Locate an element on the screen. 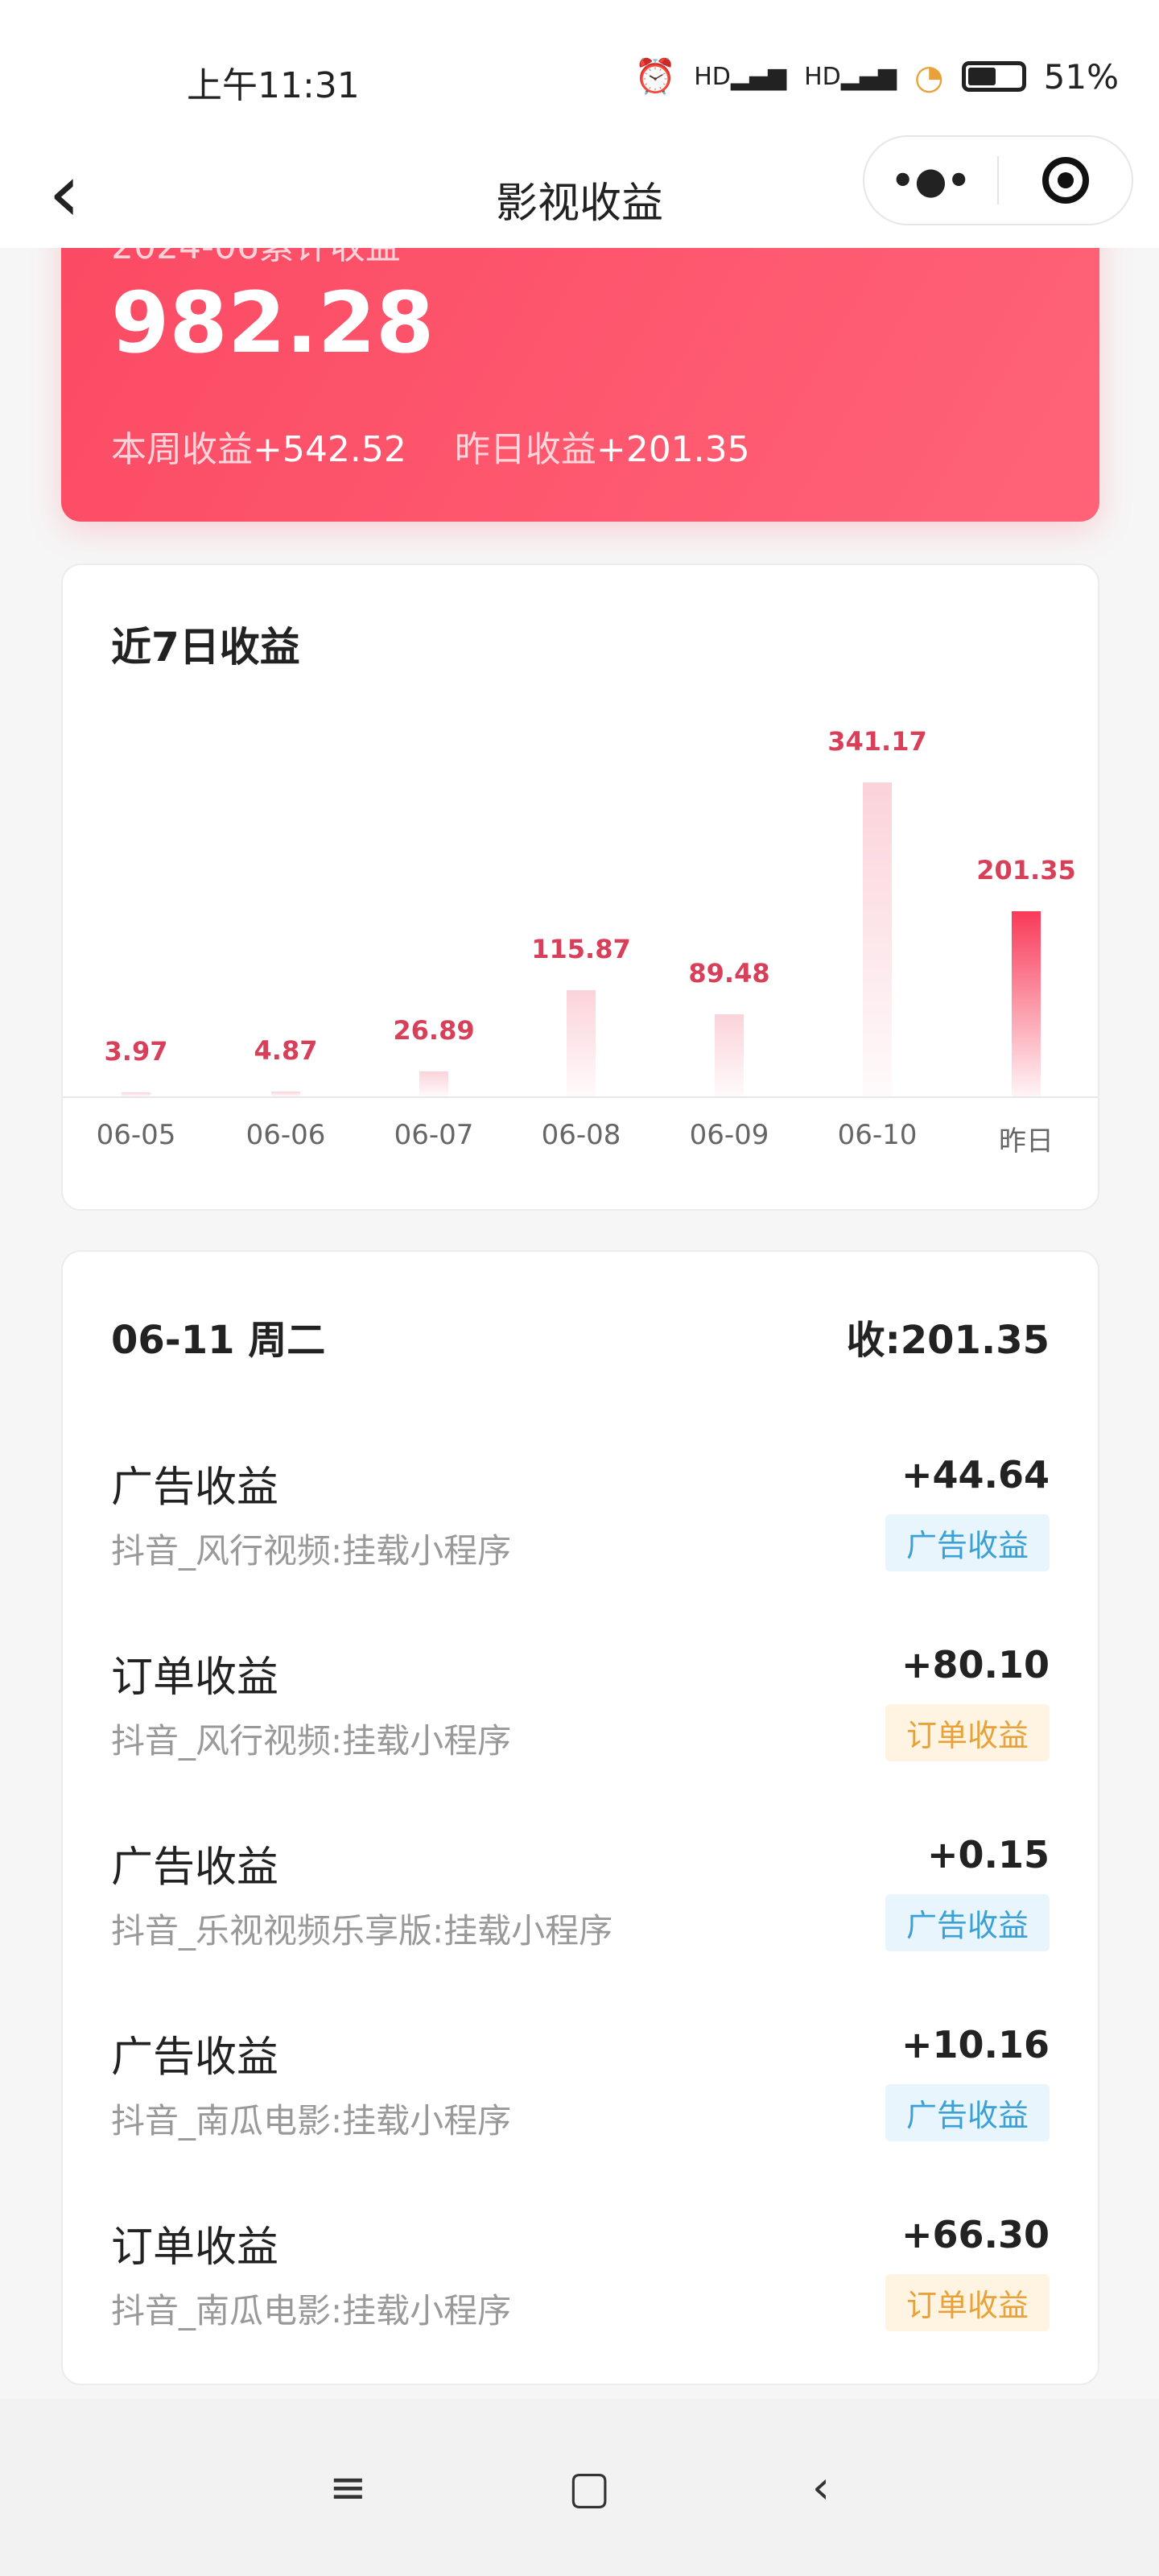  item-amount: +10.16 is located at coordinates (975, 2044).